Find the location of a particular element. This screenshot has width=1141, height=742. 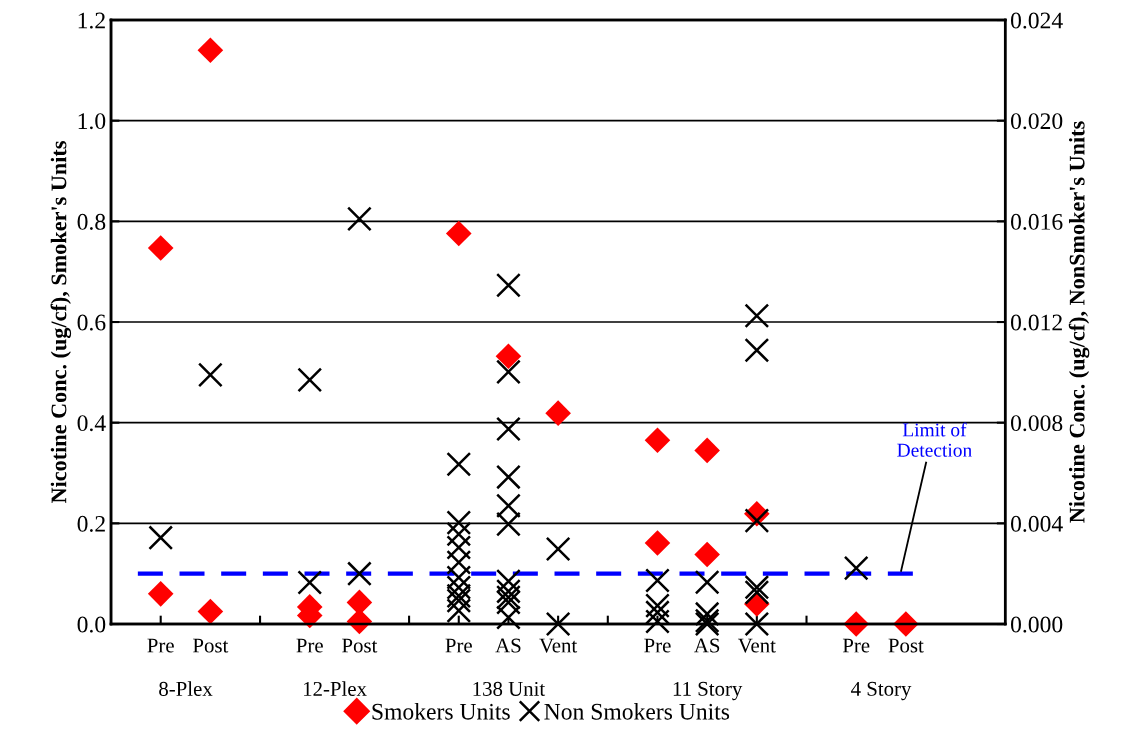

y2-tick-label: 0.016 is located at coordinates (1036, 221).